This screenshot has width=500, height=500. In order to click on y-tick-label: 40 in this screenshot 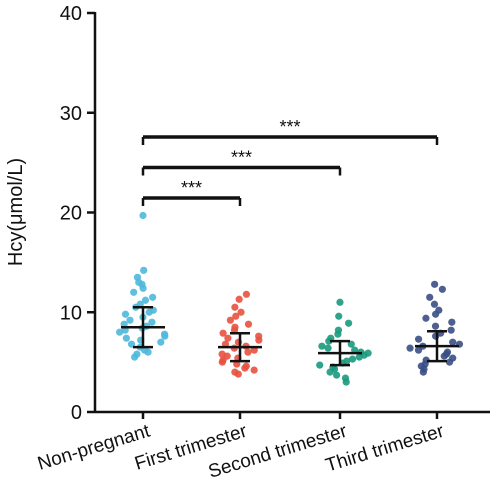, I will do `click(71, 14)`.